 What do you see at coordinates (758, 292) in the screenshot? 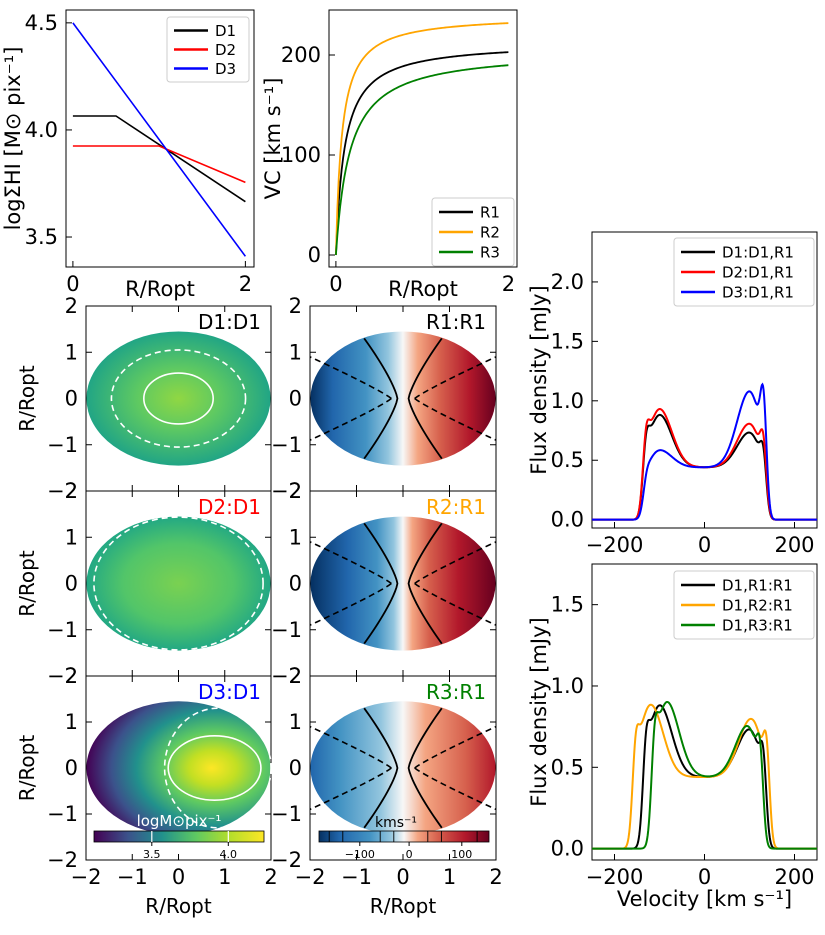
I see `legend-label: D3:D1,R1` at bounding box center [758, 292].